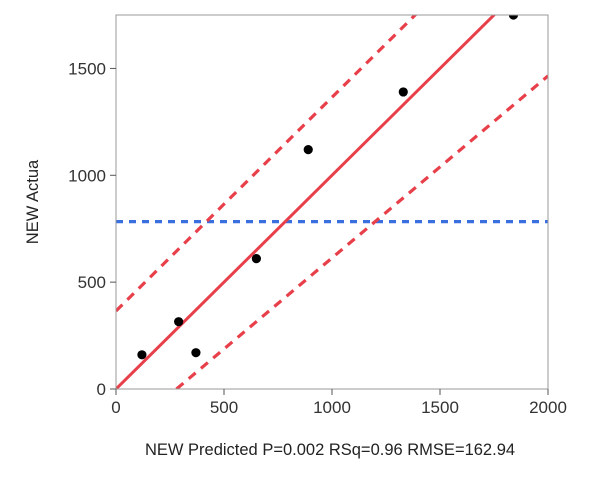  I want to click on y-axis-label: NEW Actua, so click(33, 201).